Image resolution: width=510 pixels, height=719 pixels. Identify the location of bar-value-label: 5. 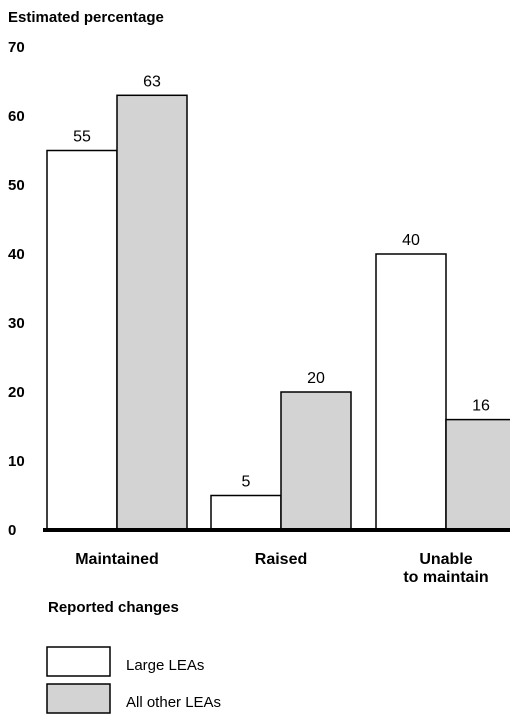
(246, 482).